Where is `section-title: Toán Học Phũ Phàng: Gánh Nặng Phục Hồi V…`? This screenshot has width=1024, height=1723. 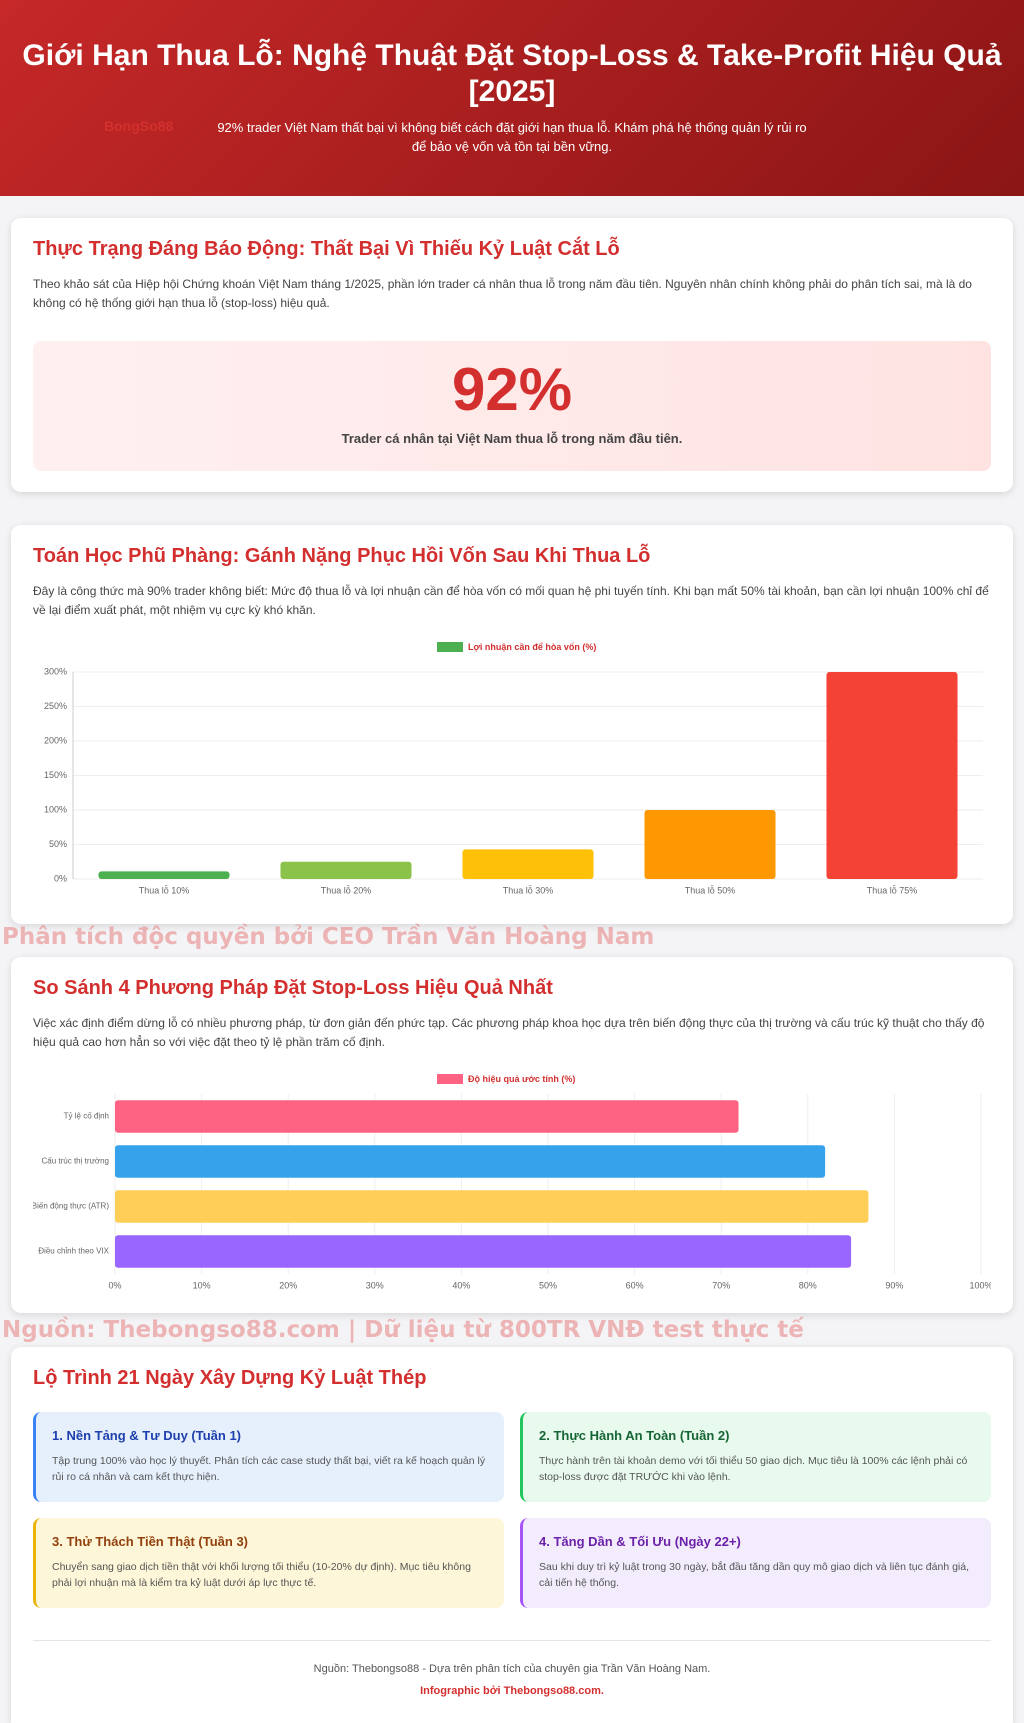 section-title: Toán Học Phũ Phàng: Gánh Nặng Phục Hồi V… is located at coordinates (342, 556).